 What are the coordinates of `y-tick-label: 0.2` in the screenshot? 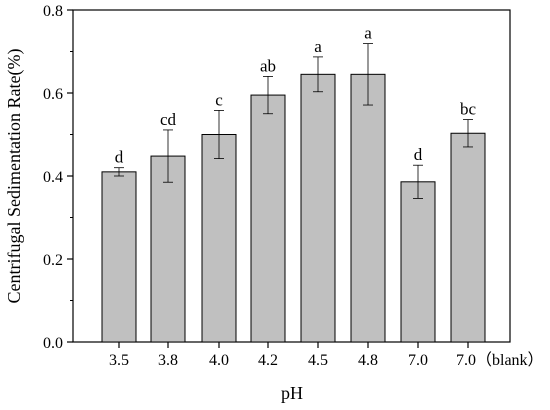 It's located at (53, 260).